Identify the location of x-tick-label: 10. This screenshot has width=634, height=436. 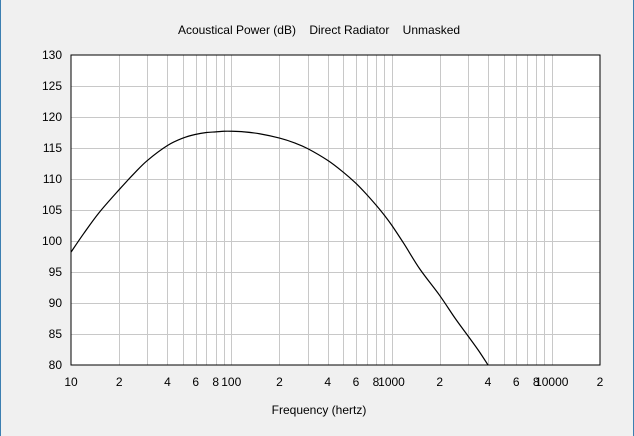
(71, 382).